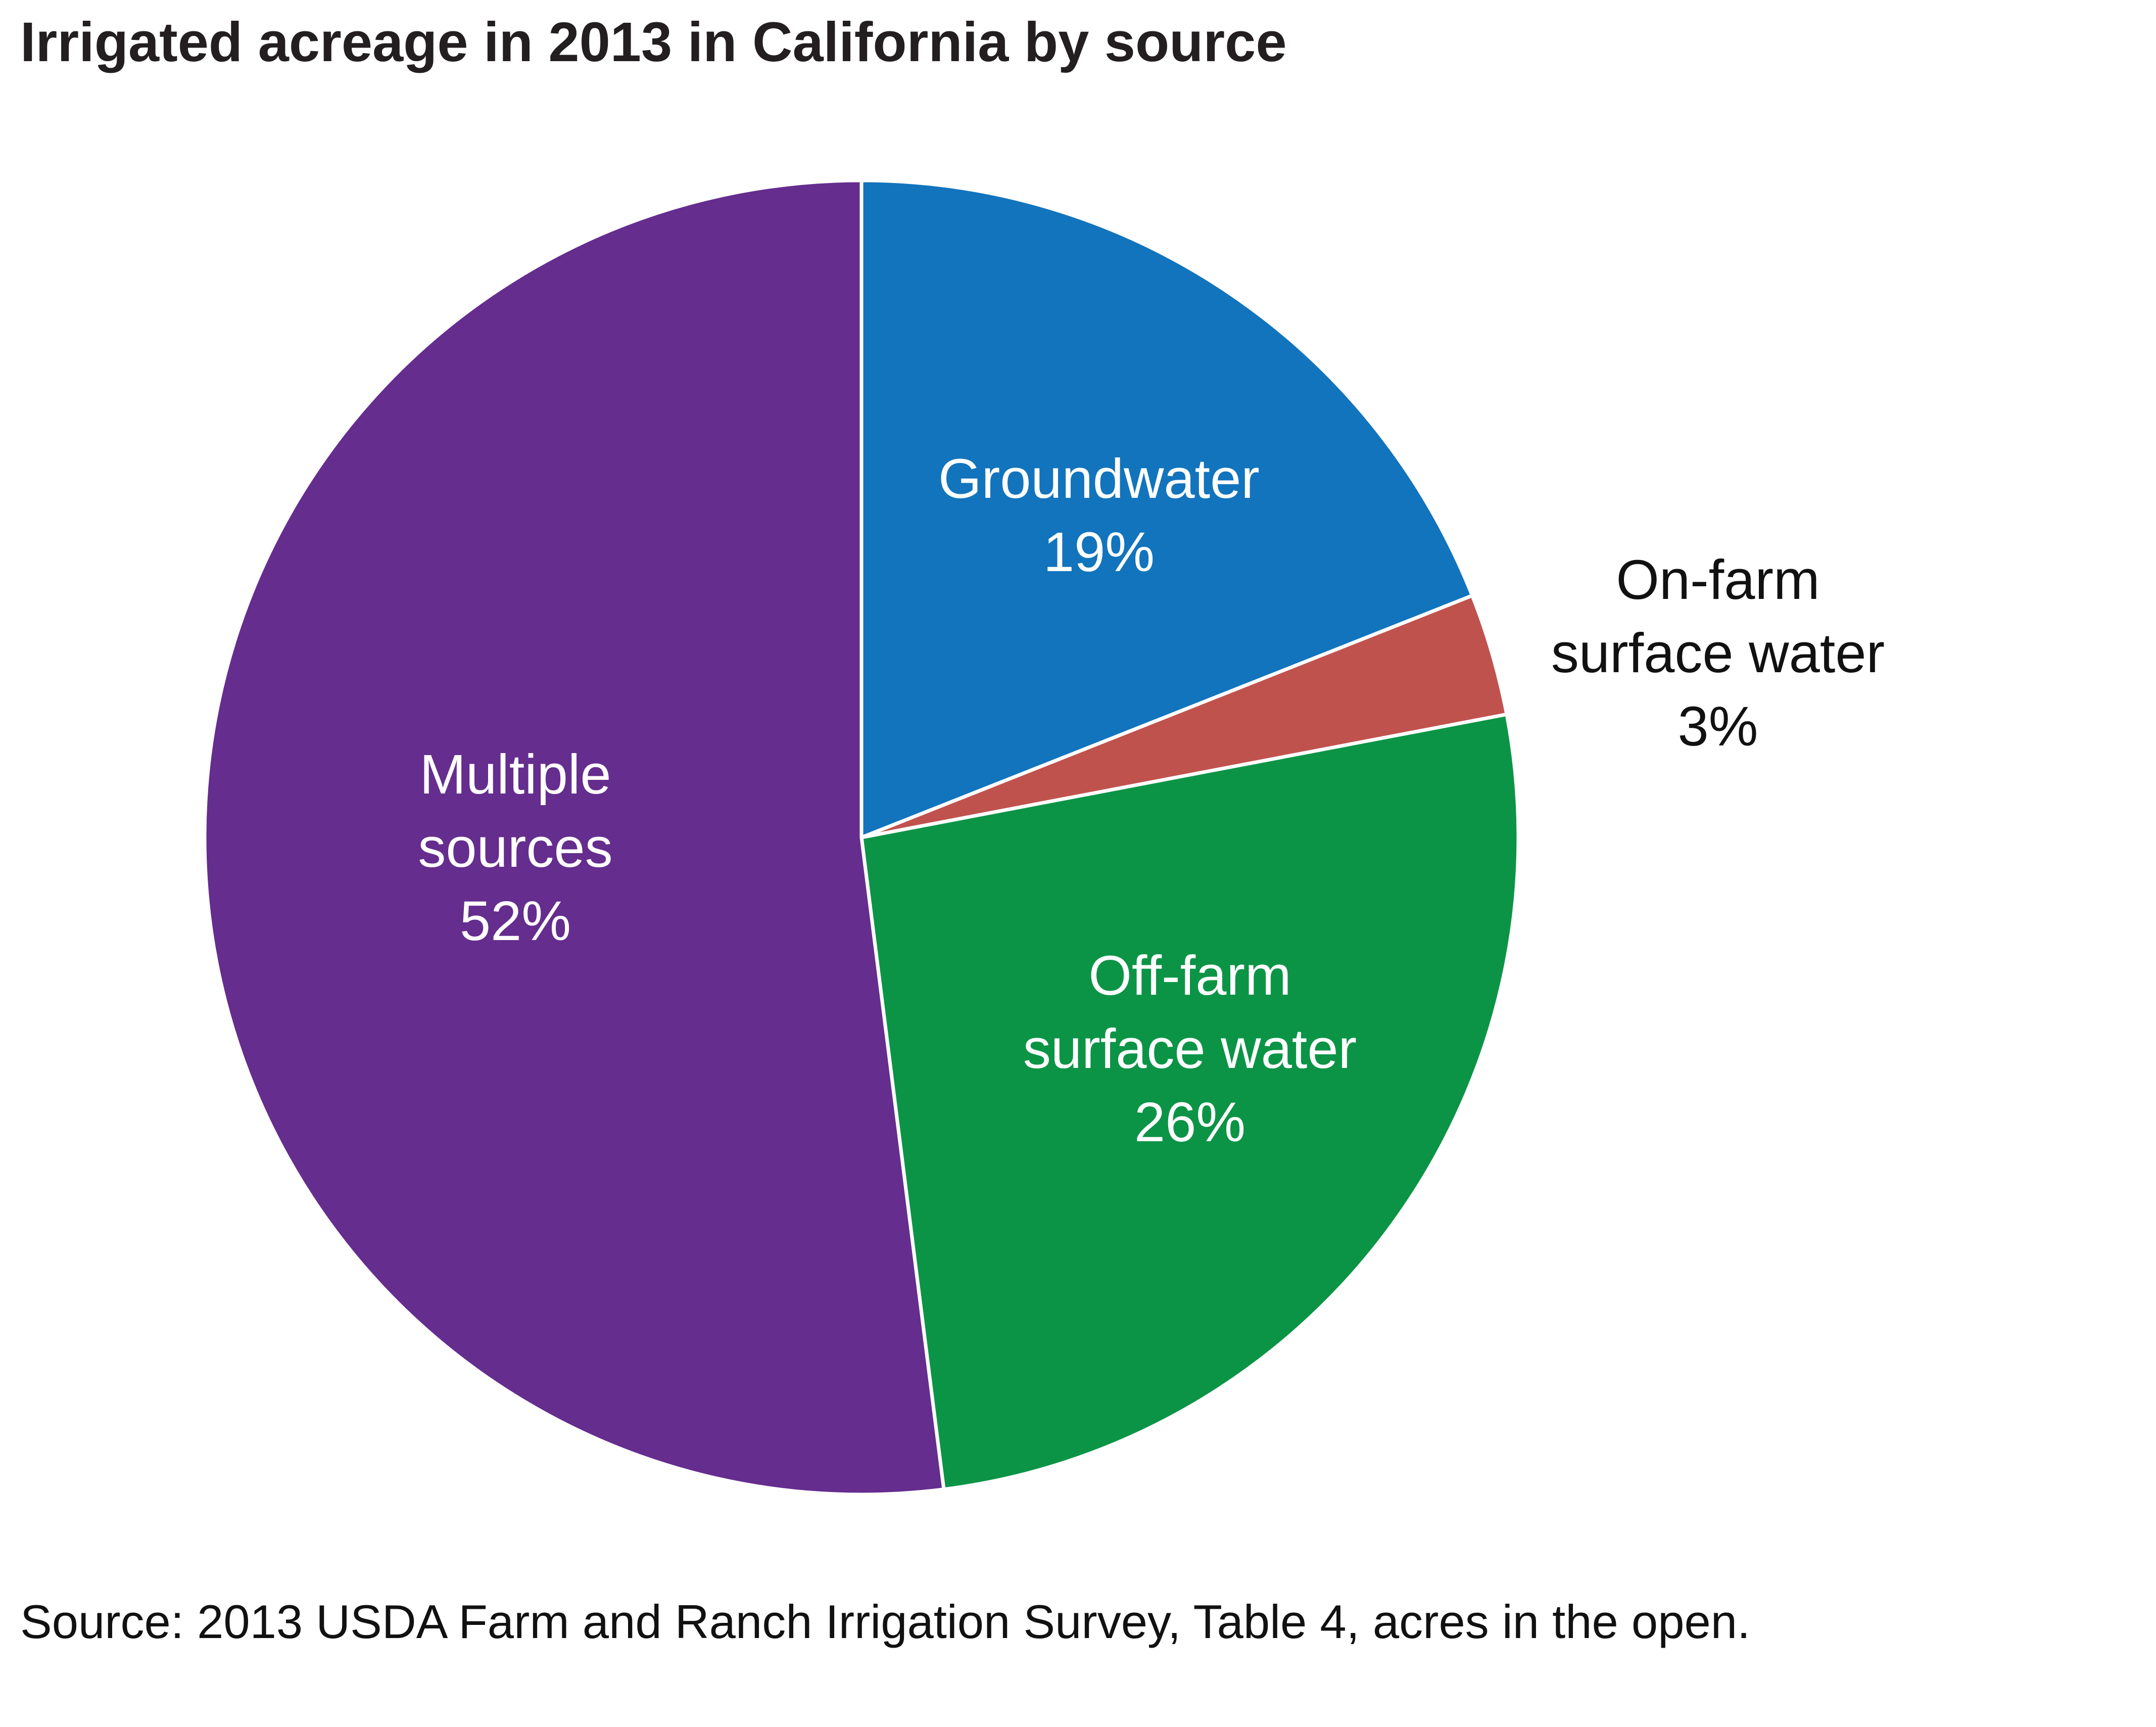 The image size is (2156, 1727). I want to click on slice-name-label: Groundwater, so click(1099, 479).